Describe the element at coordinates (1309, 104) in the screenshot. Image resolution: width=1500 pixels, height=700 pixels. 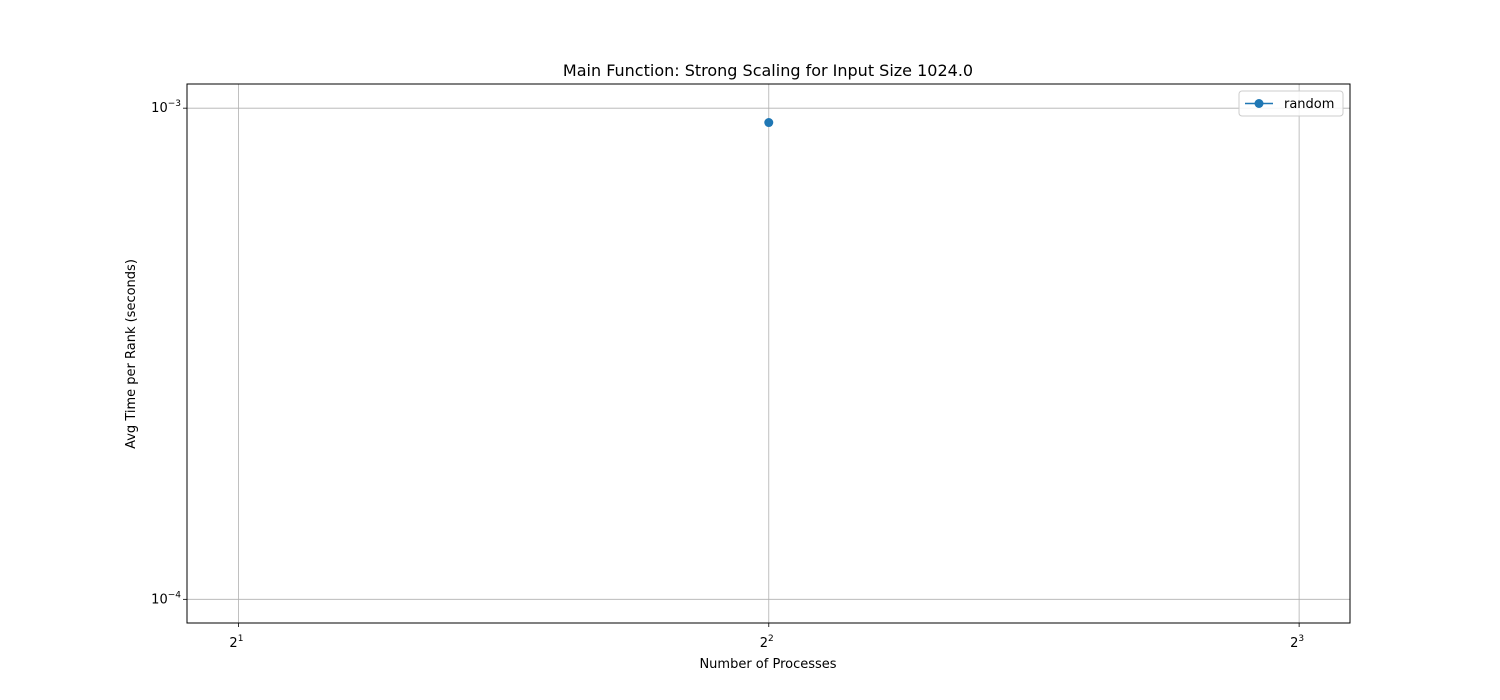
I see `legend-label-random: random` at that location.